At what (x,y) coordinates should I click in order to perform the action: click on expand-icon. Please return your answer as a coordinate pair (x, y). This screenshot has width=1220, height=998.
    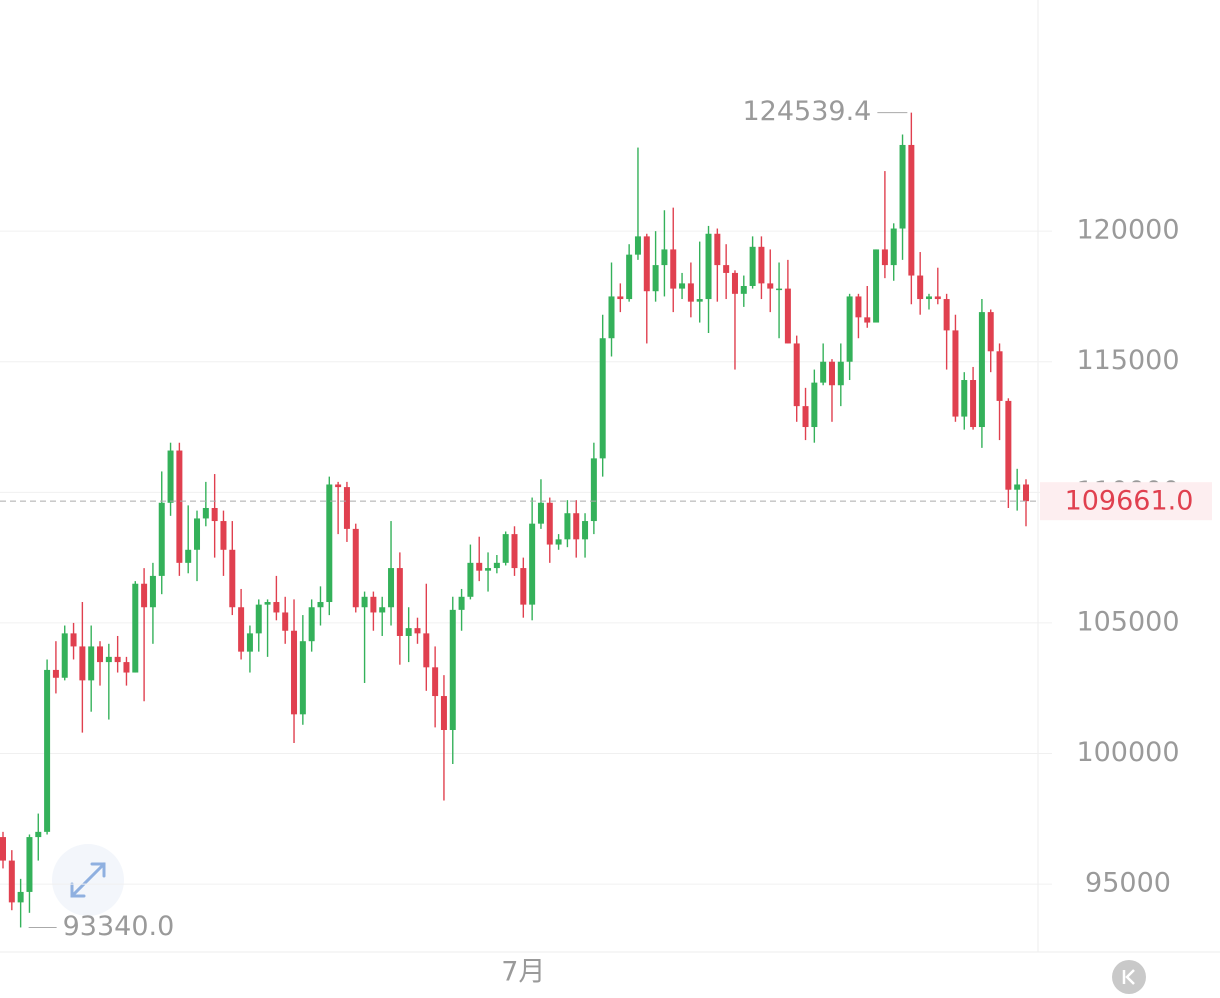
    Looking at the image, I should click on (88, 880).